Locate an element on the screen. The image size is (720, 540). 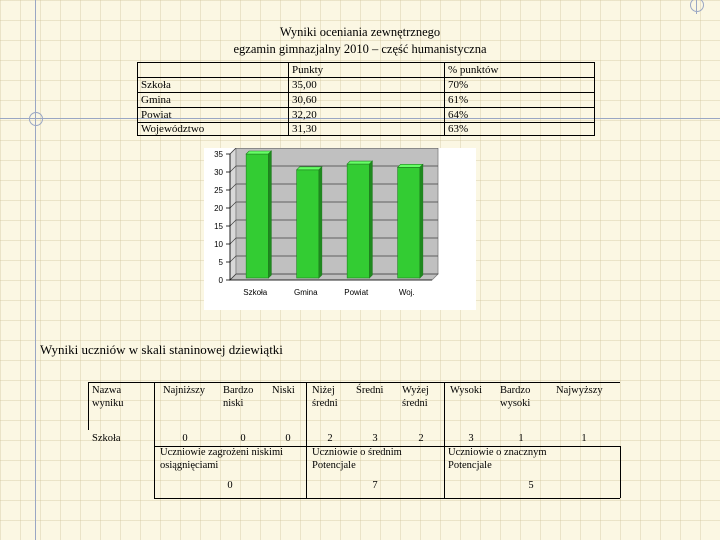
row-label: Gmina is located at coordinates (156, 100).